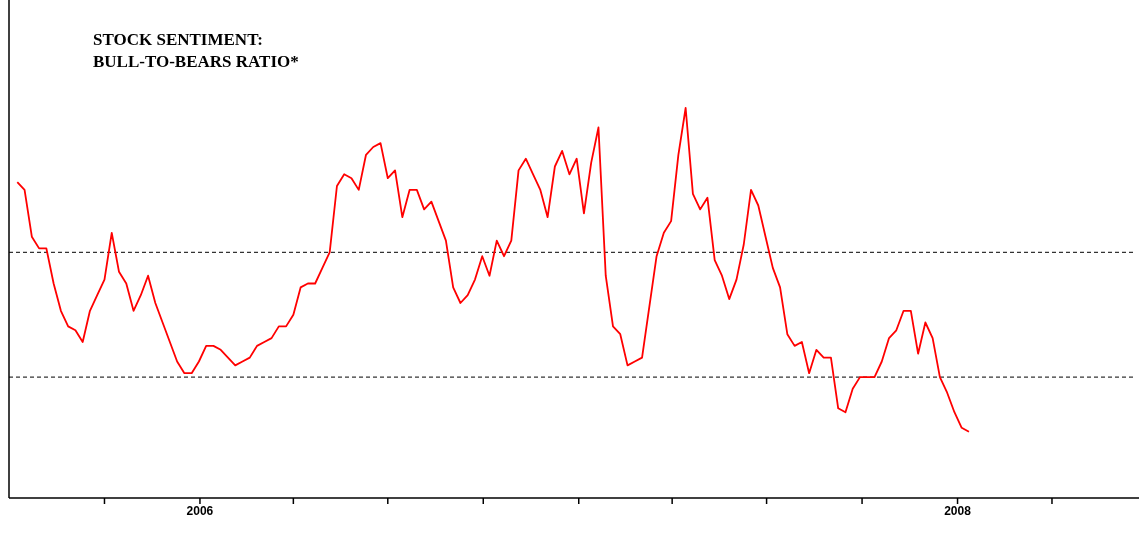  Describe the element at coordinates (958, 511) in the screenshot. I see `x-tick-label: 2008` at that location.